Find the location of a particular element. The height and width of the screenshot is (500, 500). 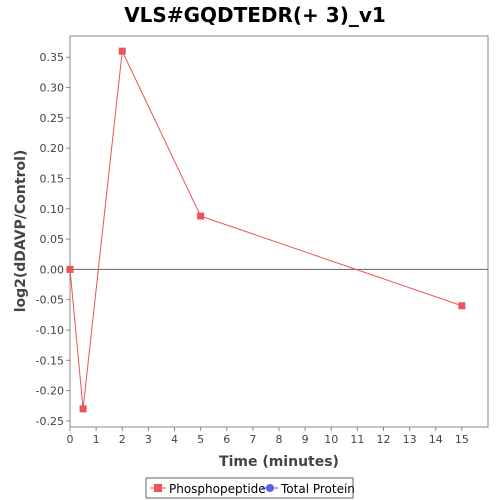

y-tick-label: 0.35 is located at coordinates (52, 57).